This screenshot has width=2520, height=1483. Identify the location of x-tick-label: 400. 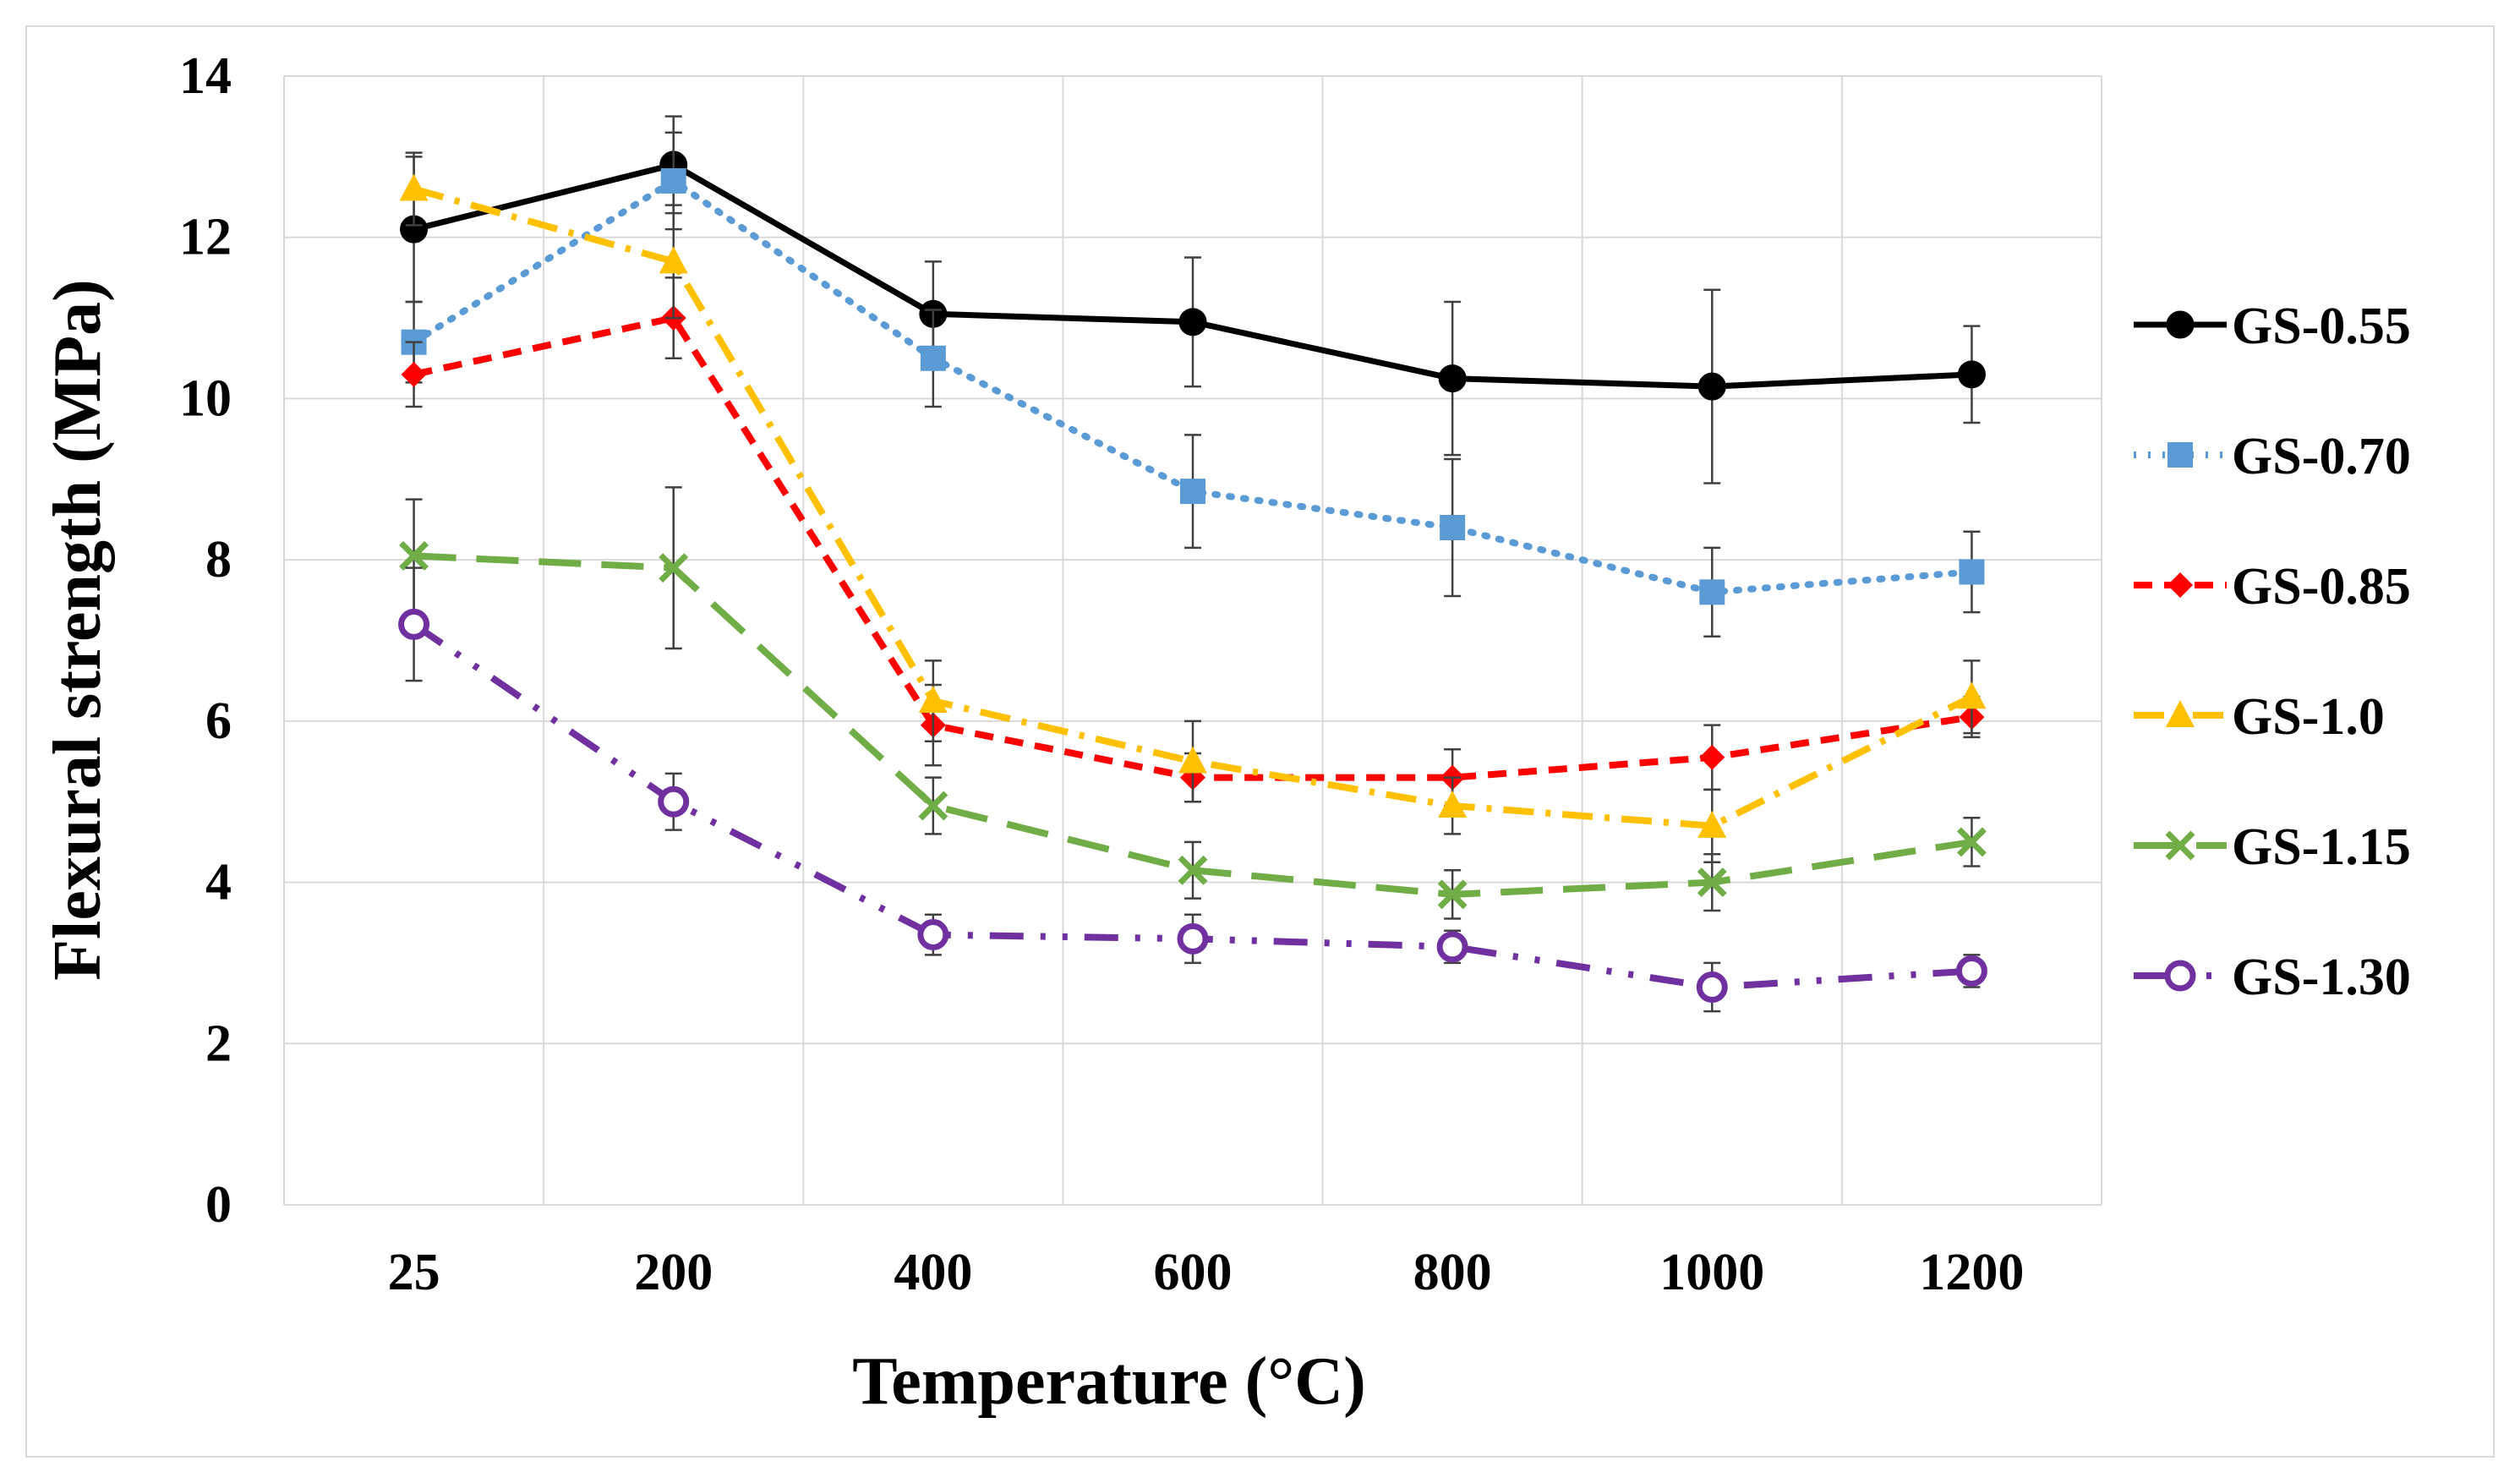
(933, 1273).